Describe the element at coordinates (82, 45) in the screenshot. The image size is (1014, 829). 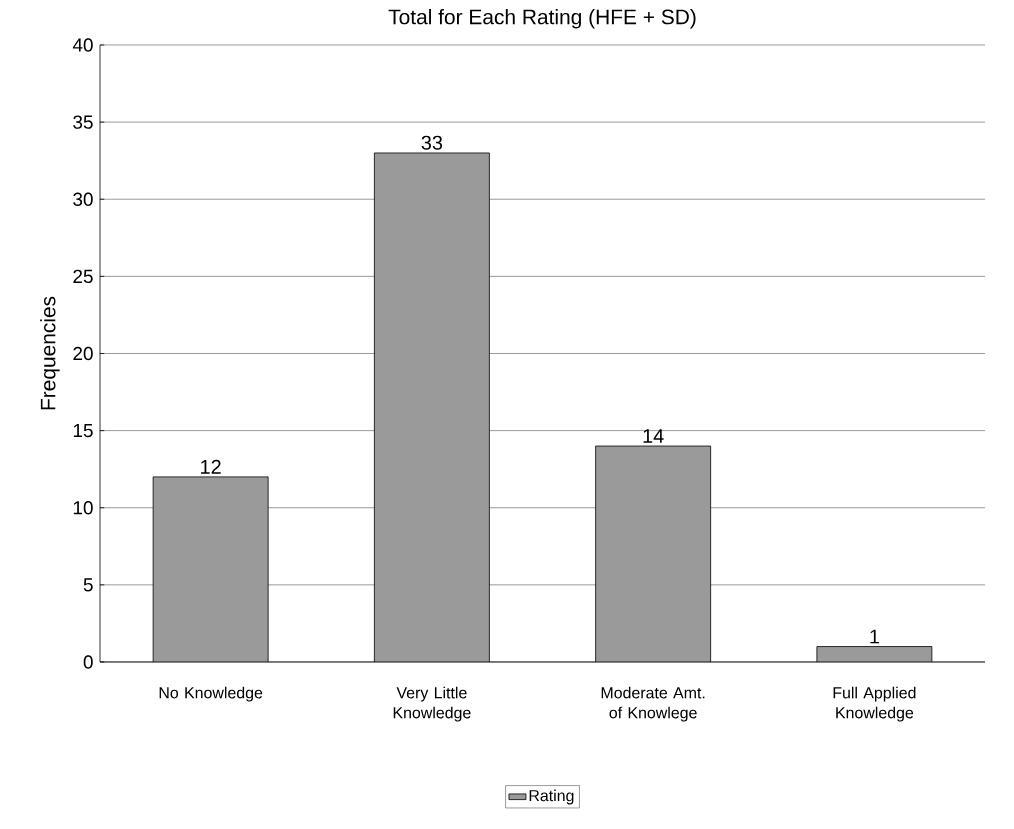
I see `y-tick-label: 40` at that location.